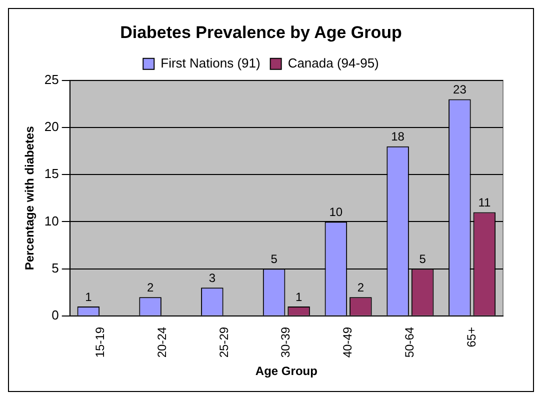 Image resolution: width=542 pixels, height=400 pixels. Describe the element at coordinates (223, 342) in the screenshot. I see `x-tick-label: 25-29` at that location.